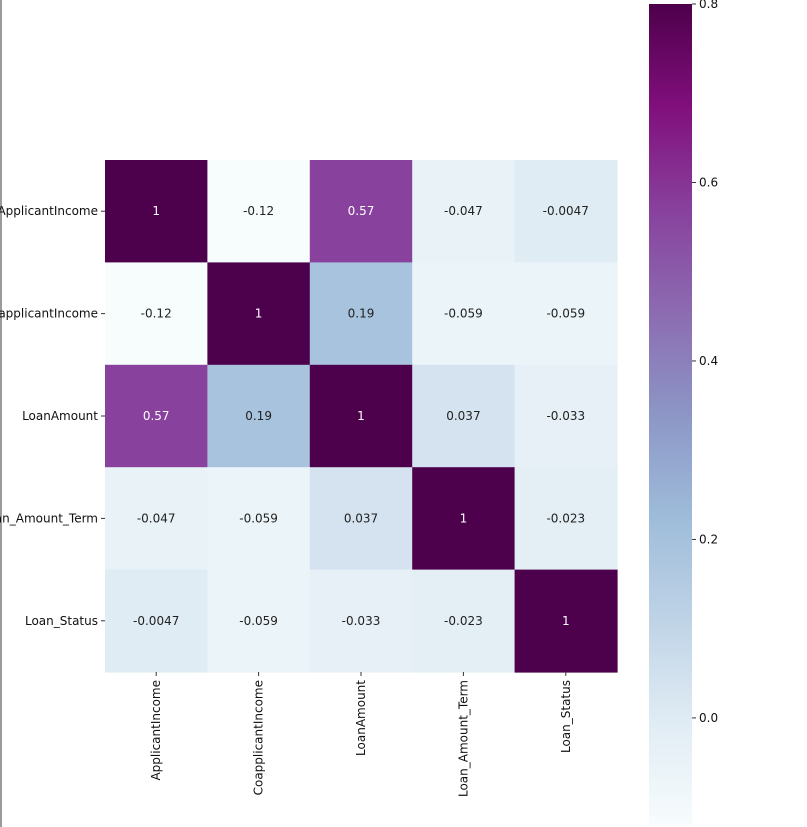 This screenshot has width=807, height=827. What do you see at coordinates (156, 730) in the screenshot?
I see `column-label: ApplicantIncome` at bounding box center [156, 730].